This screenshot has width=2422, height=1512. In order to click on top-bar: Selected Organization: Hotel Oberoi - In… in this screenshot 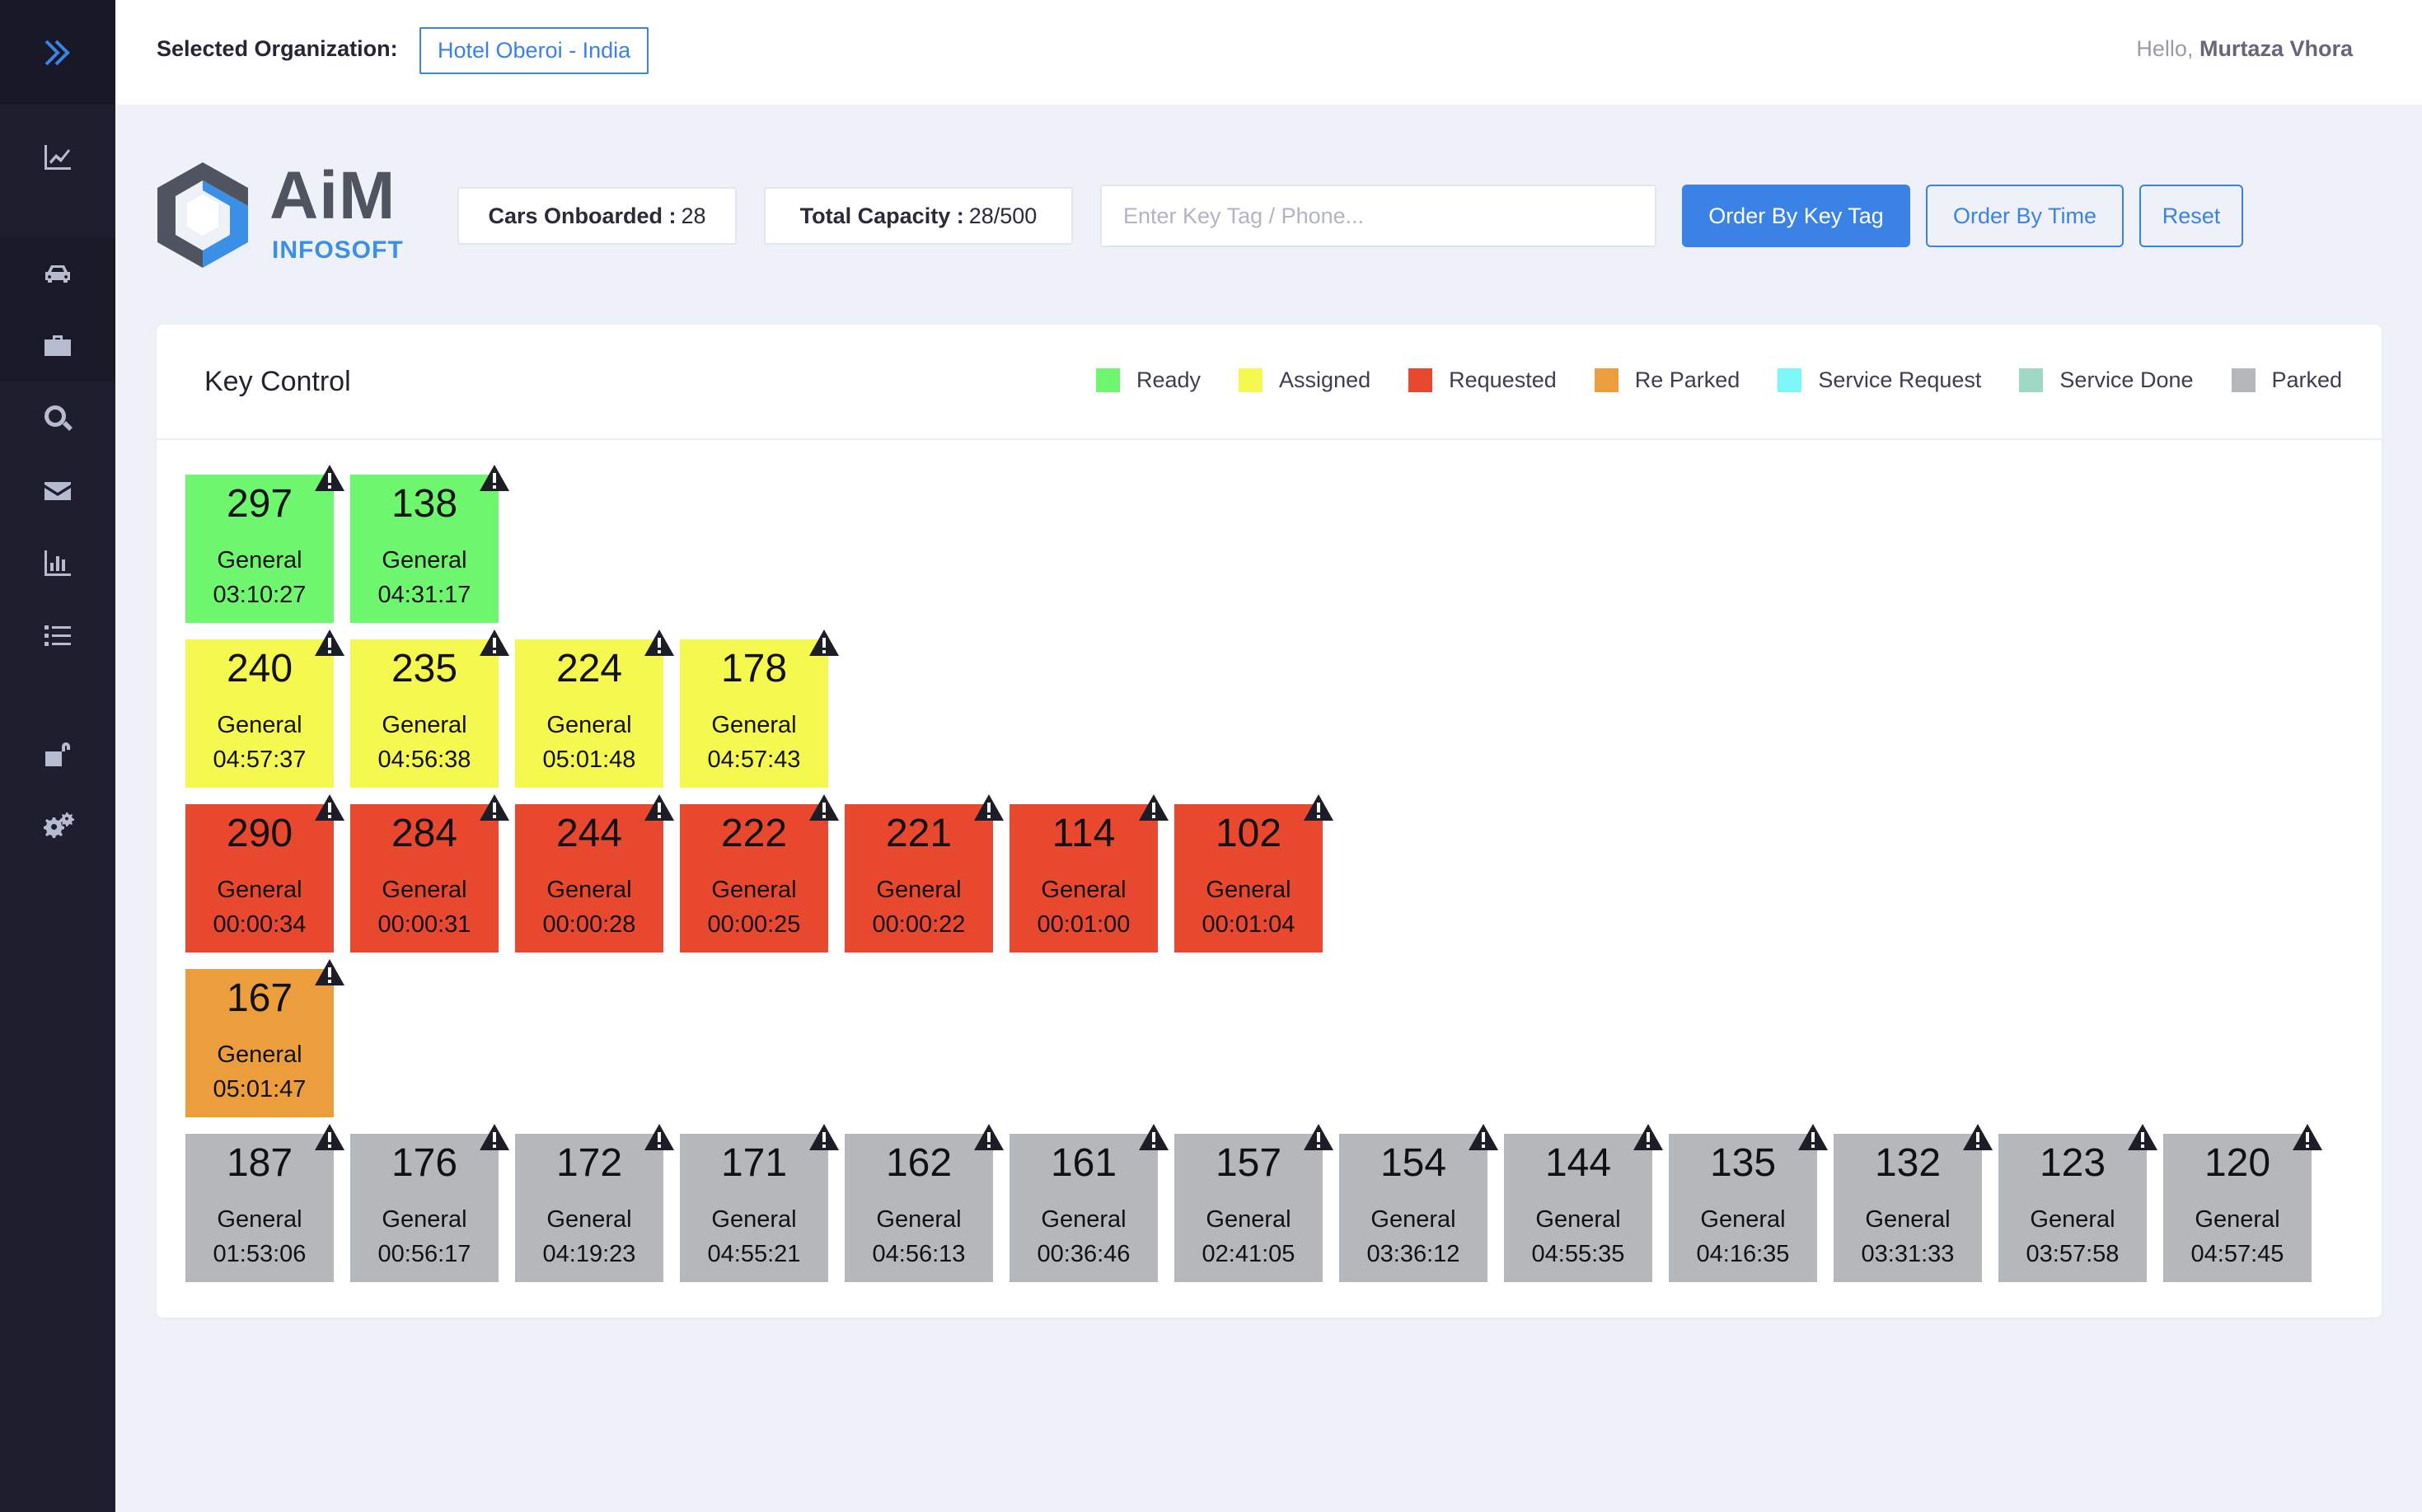, I will do `click(1268, 52)`.